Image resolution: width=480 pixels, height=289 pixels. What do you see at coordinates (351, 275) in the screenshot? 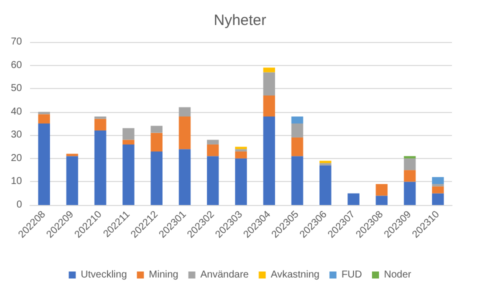
I see `legend-label: FUD` at bounding box center [351, 275].